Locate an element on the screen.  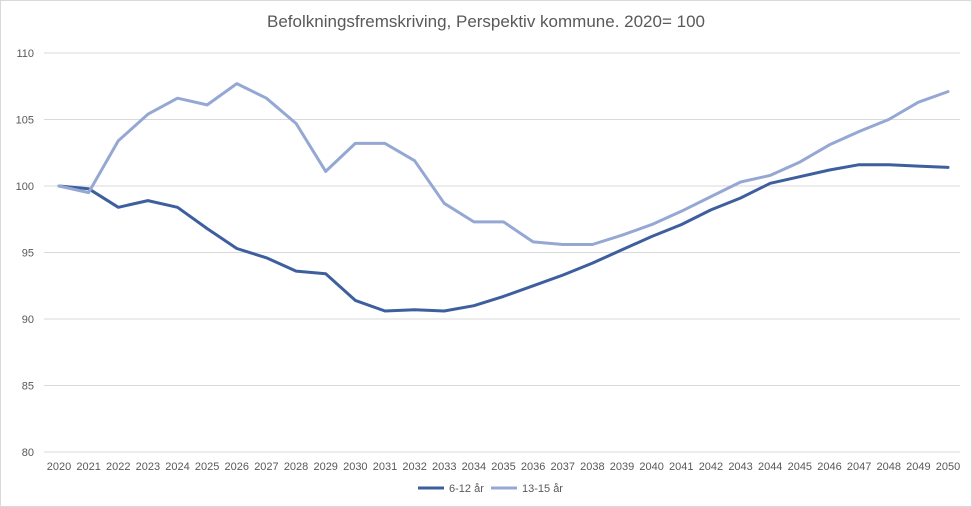
x-tick-label: 2044 is located at coordinates (770, 467).